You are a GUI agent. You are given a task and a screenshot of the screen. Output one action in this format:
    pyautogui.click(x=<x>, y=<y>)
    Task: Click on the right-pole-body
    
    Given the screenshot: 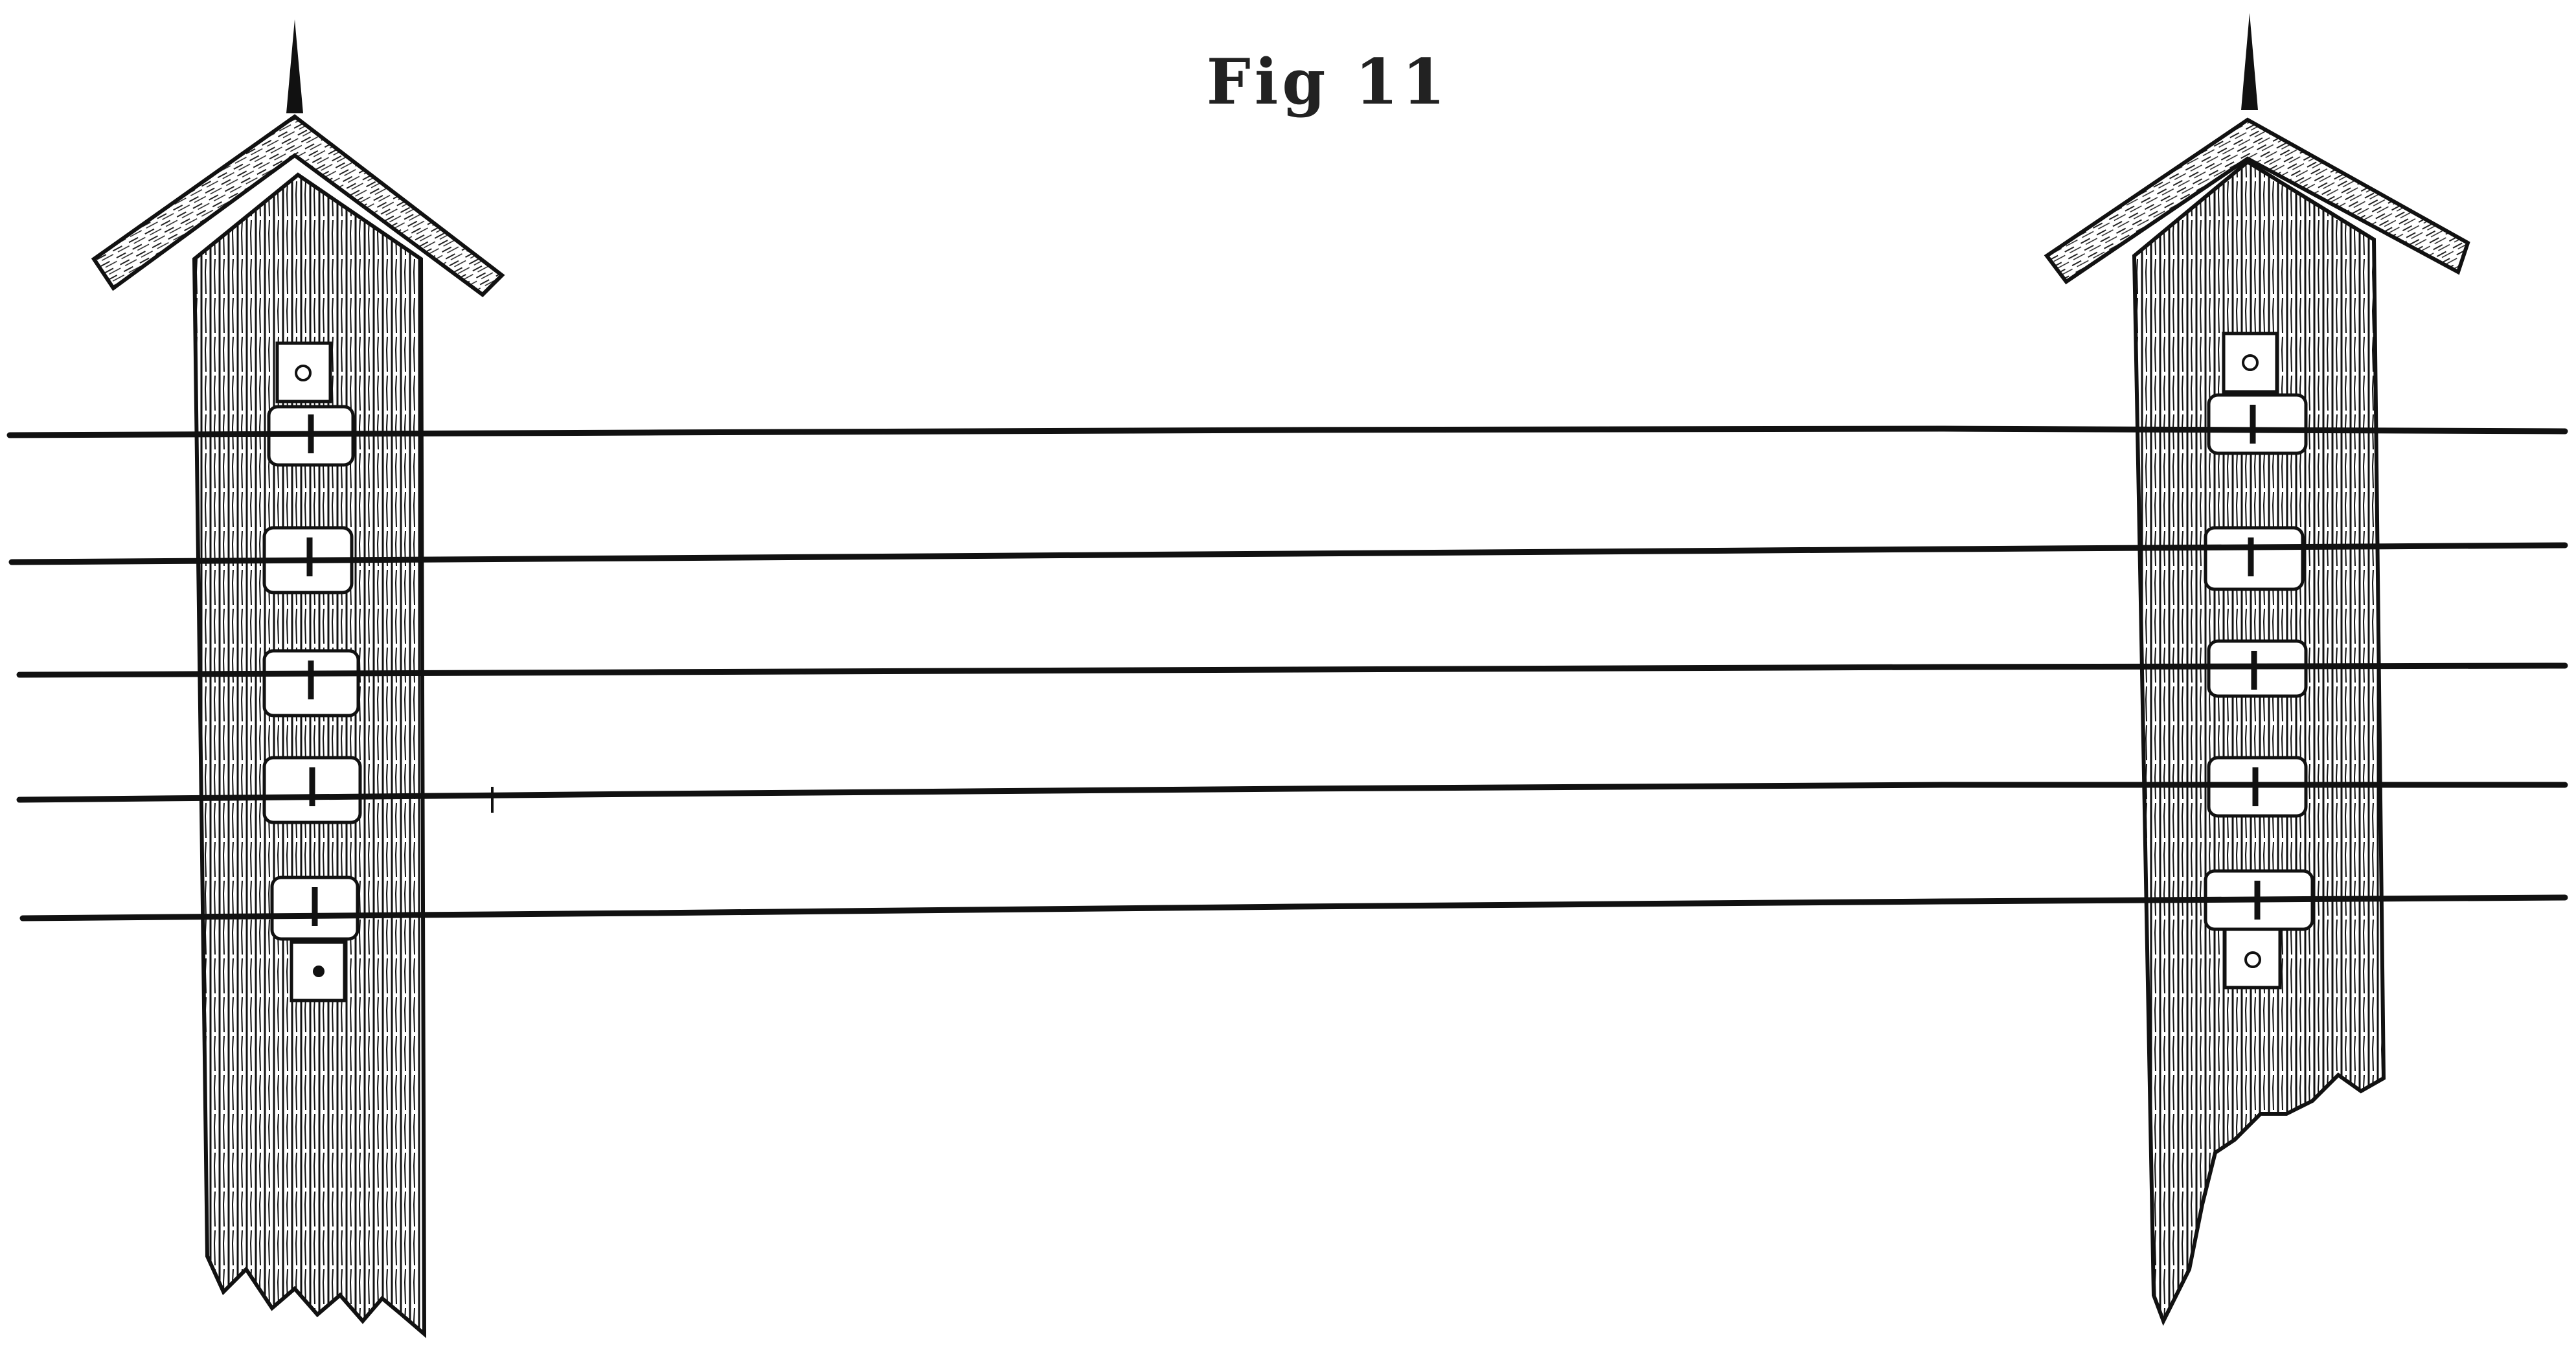 What is the action you would take?
    pyautogui.click(x=2259, y=742)
    